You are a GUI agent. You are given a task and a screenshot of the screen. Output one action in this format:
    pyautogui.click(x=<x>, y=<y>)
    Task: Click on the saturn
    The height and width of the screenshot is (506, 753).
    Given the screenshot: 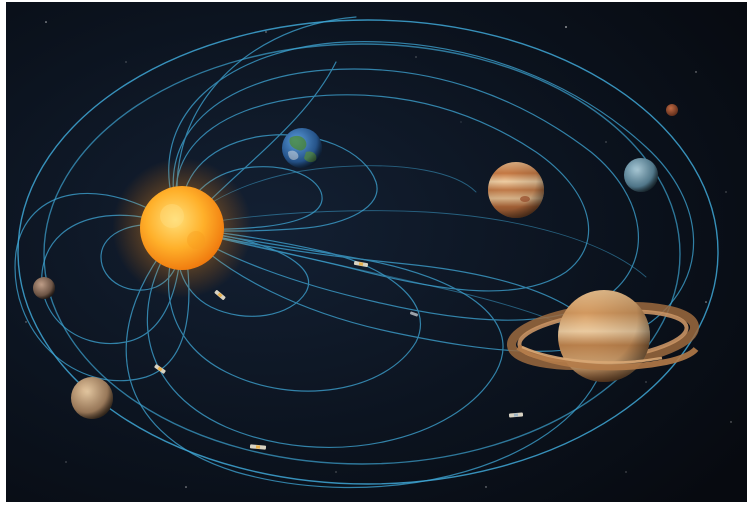 What is the action you would take?
    pyautogui.click(x=603, y=336)
    